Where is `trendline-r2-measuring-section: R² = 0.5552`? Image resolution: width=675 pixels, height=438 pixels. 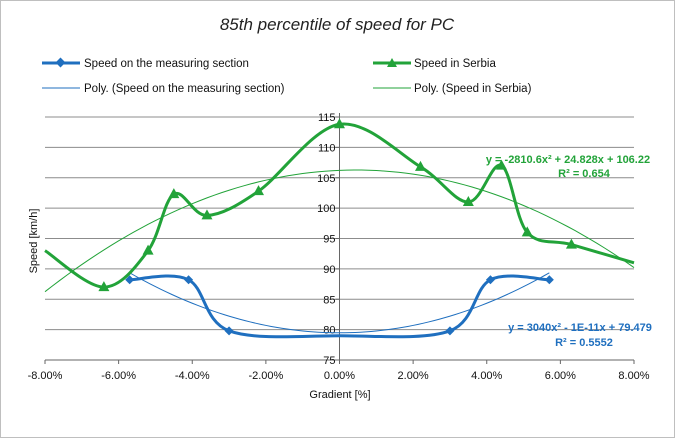
trendline-r2-measuring-section: R² = 0.5552 is located at coordinates (584, 343).